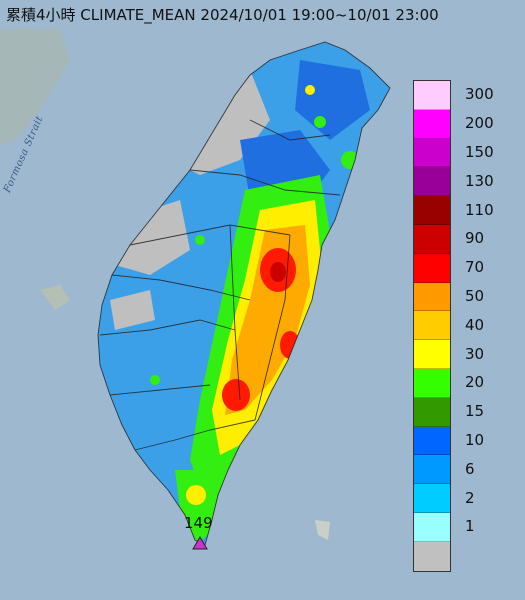 The height and width of the screenshot is (600, 525). I want to click on legend-label: 10, so click(475, 440).